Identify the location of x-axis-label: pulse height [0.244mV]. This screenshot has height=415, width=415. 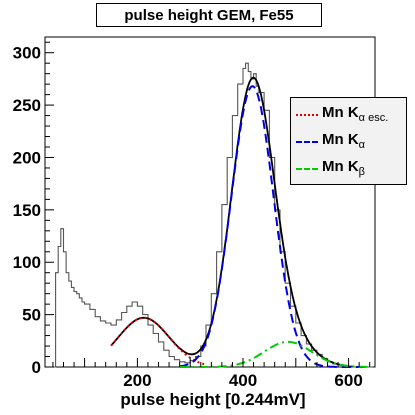
(213, 399).